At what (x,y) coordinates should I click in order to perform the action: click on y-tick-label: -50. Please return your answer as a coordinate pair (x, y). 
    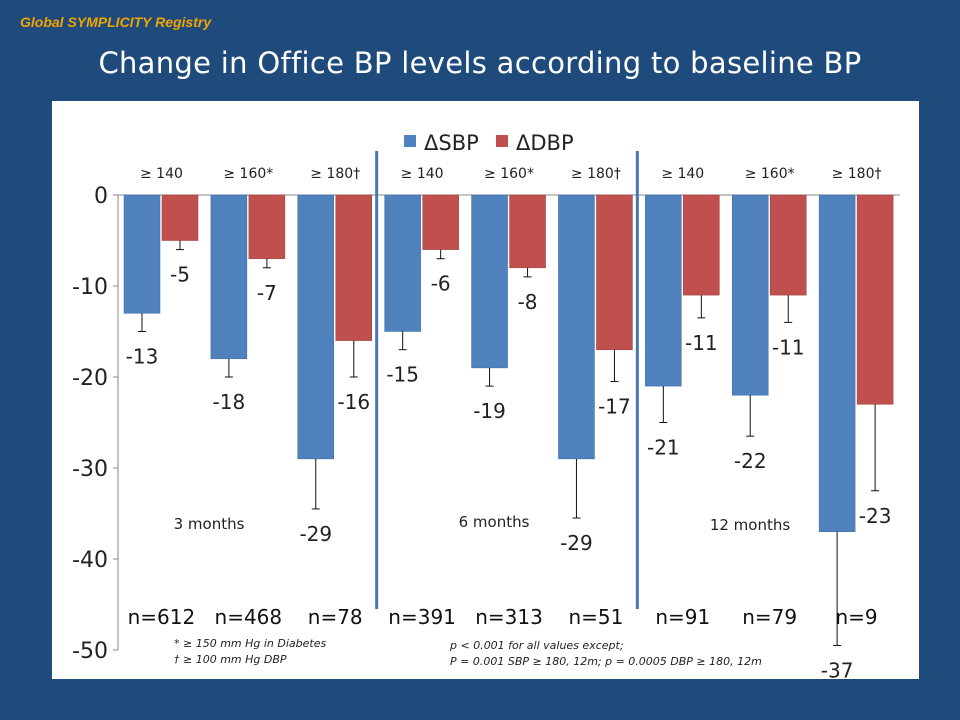
    Looking at the image, I should click on (90, 651).